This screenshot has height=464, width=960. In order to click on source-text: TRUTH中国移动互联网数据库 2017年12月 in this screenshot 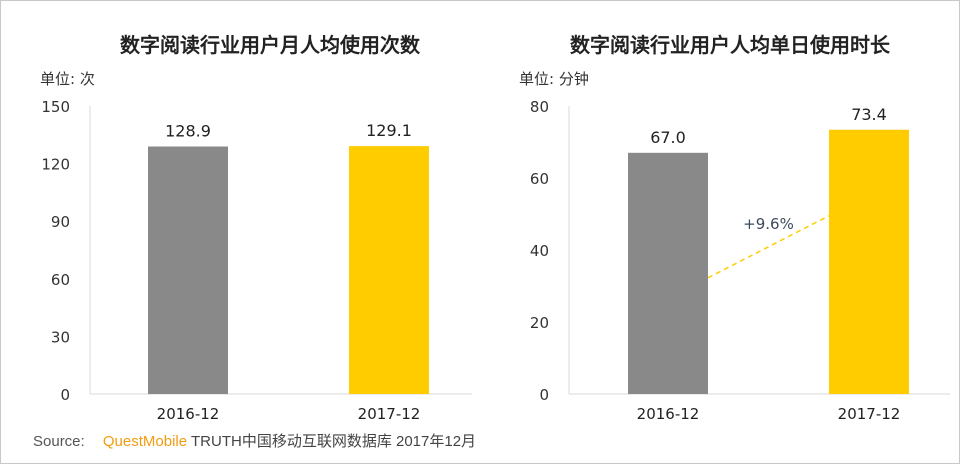, I will do `click(334, 441)`.